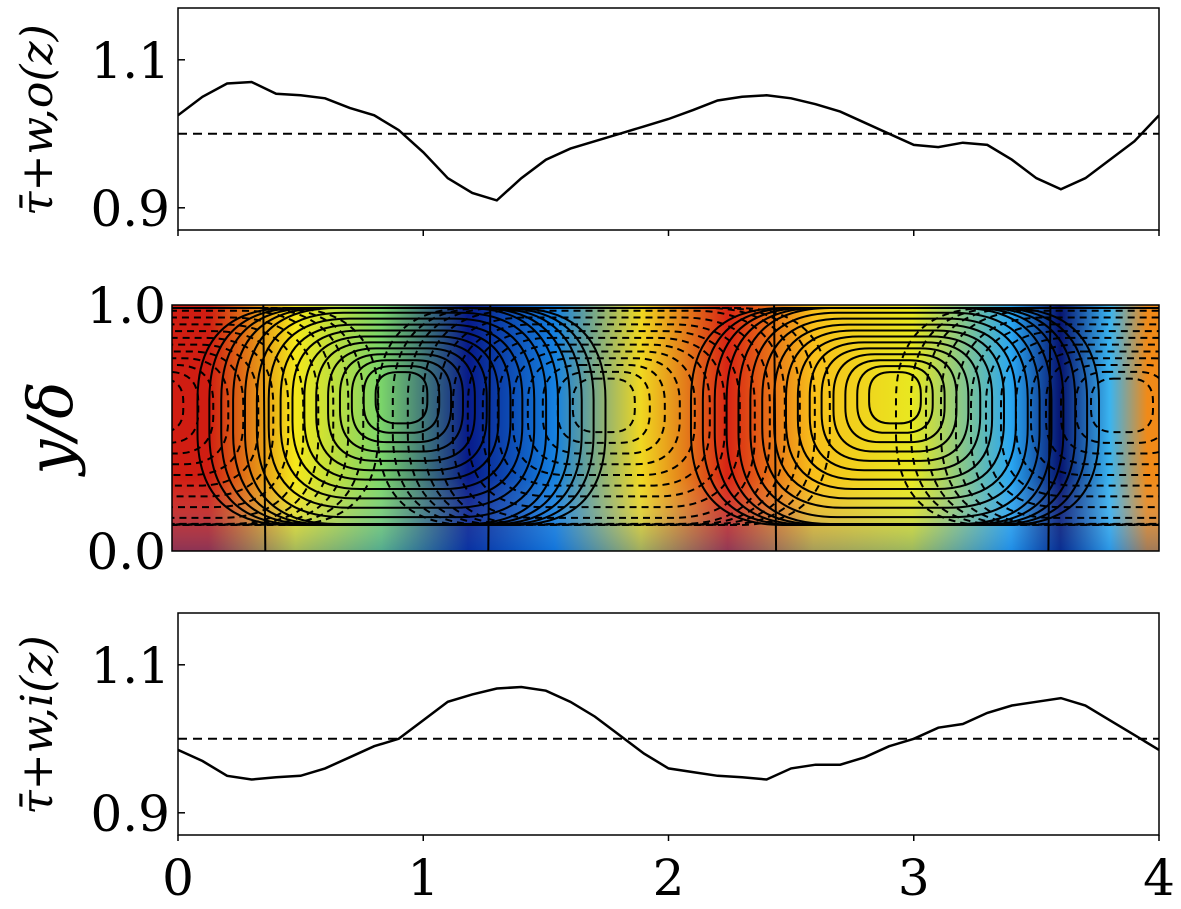  Describe the element at coordinates (423, 878) in the screenshot. I see `bot-xtick-label: 1` at that location.